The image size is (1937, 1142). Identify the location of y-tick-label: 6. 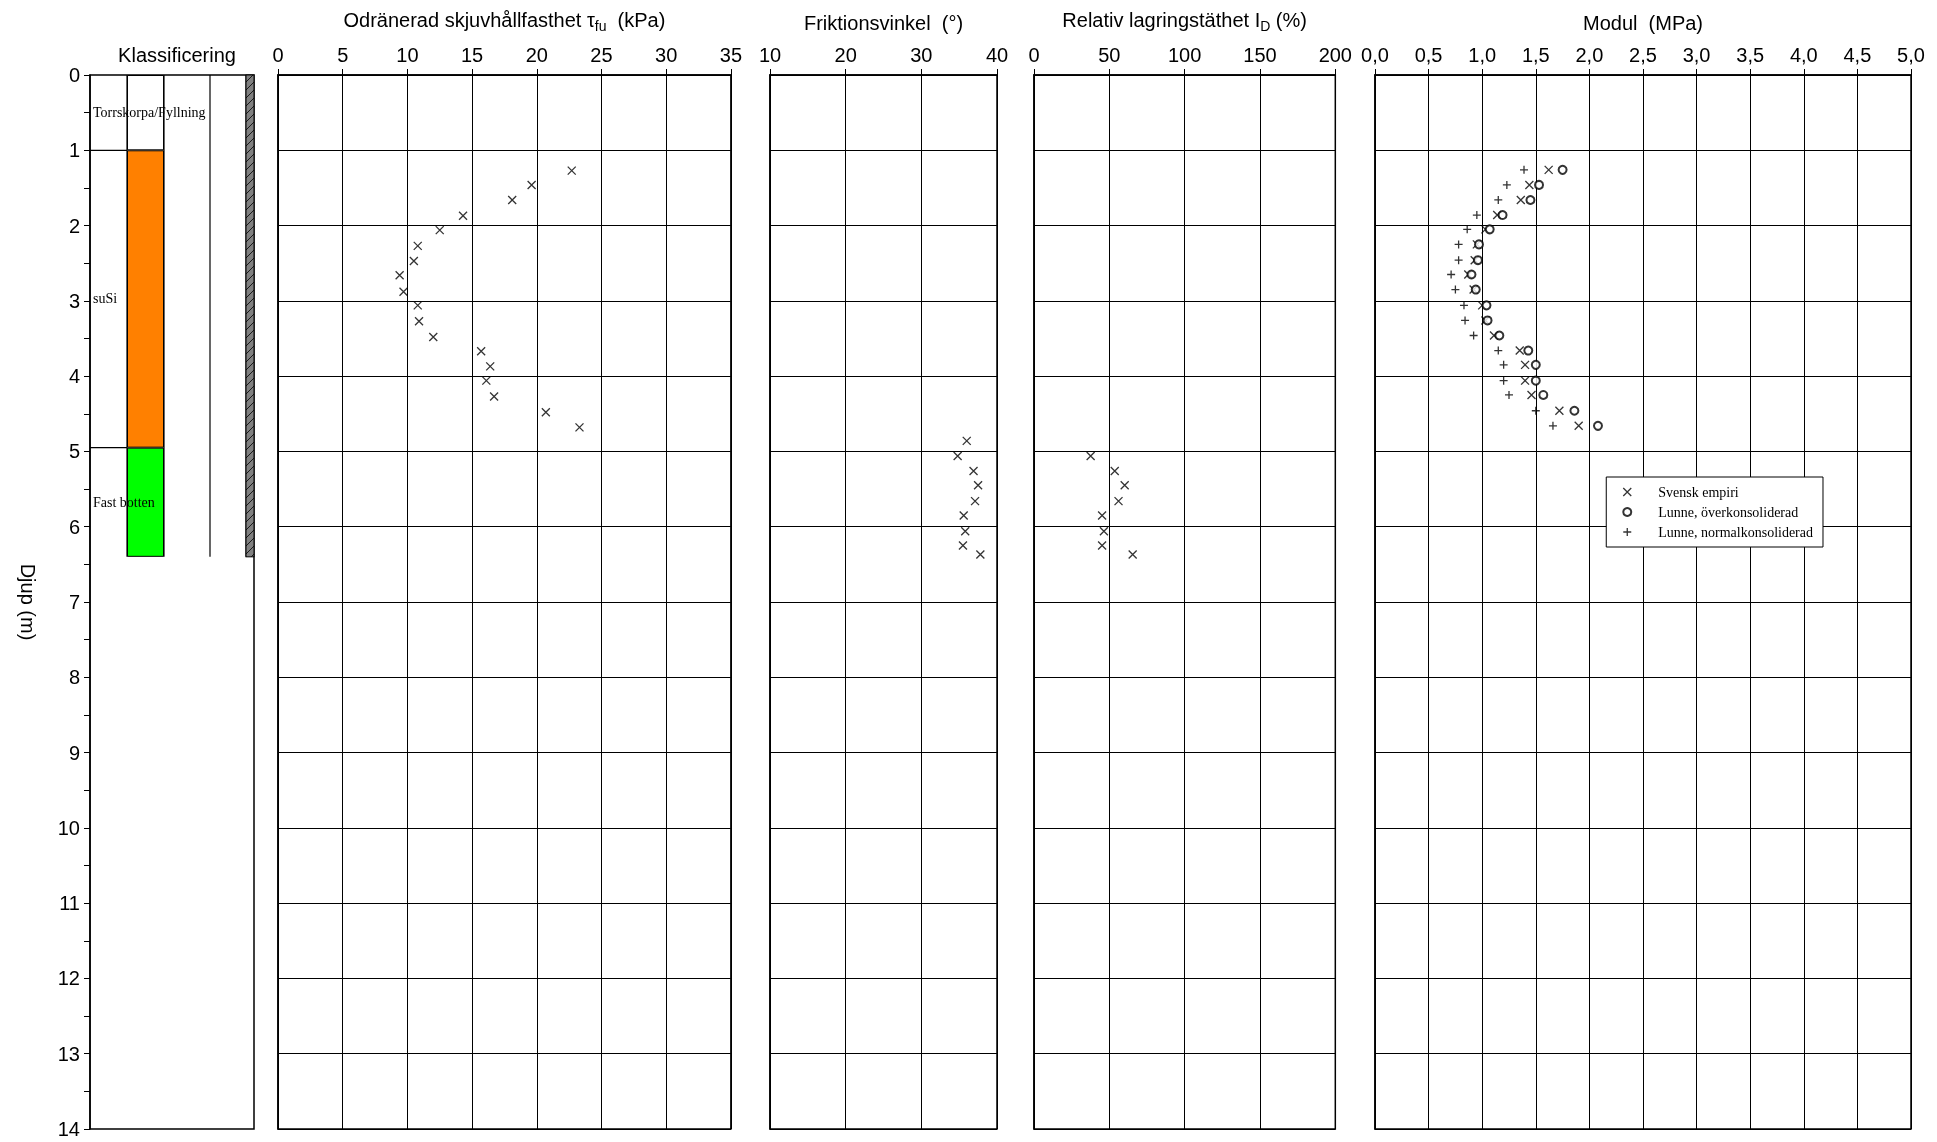
(74, 526).